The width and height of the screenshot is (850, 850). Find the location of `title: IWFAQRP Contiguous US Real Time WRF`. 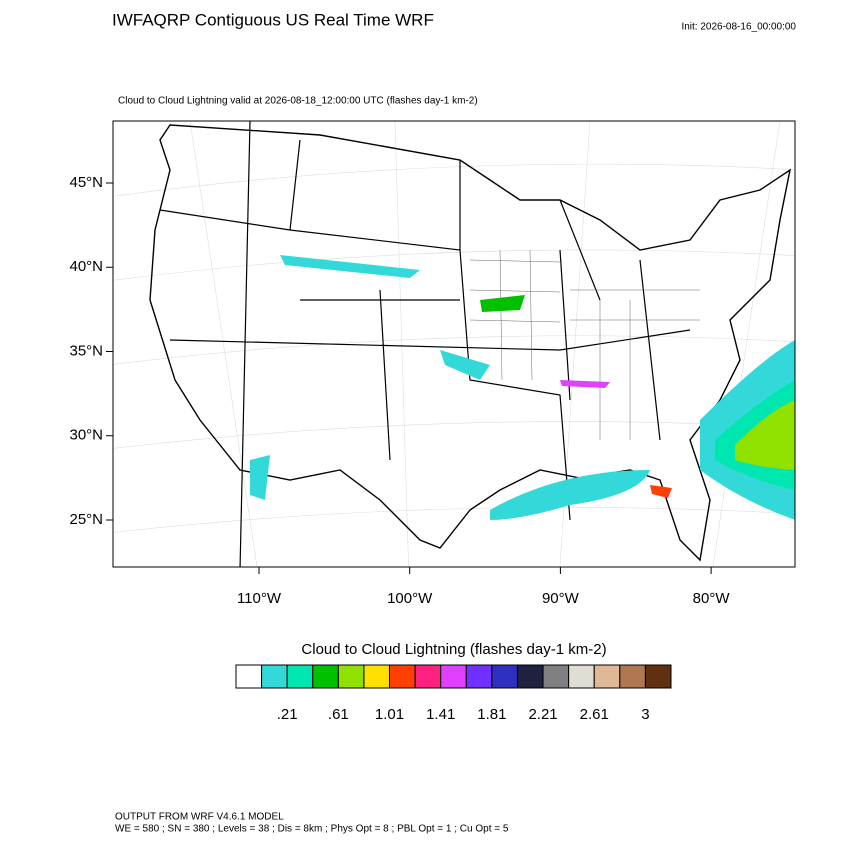

title: IWFAQRP Contiguous US Real Time WRF is located at coordinates (273, 19).